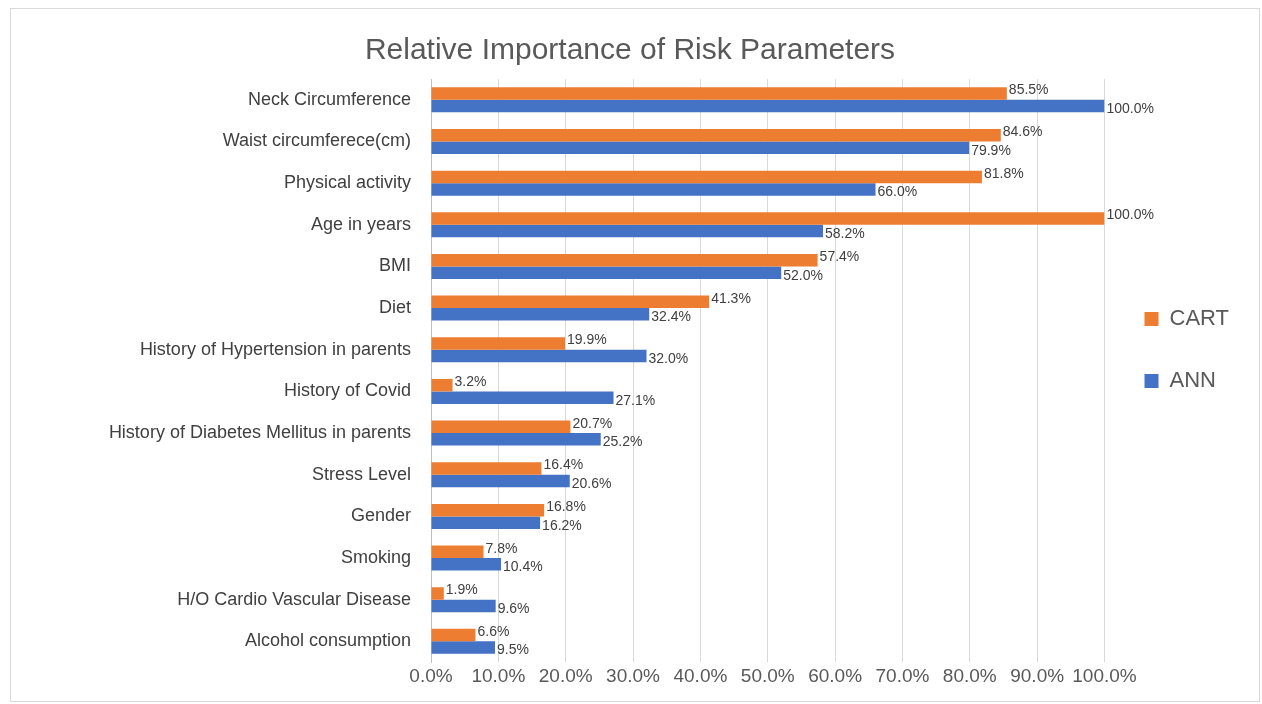  Describe the element at coordinates (566, 506) in the screenshot. I see `data-label: 16.8%` at that location.